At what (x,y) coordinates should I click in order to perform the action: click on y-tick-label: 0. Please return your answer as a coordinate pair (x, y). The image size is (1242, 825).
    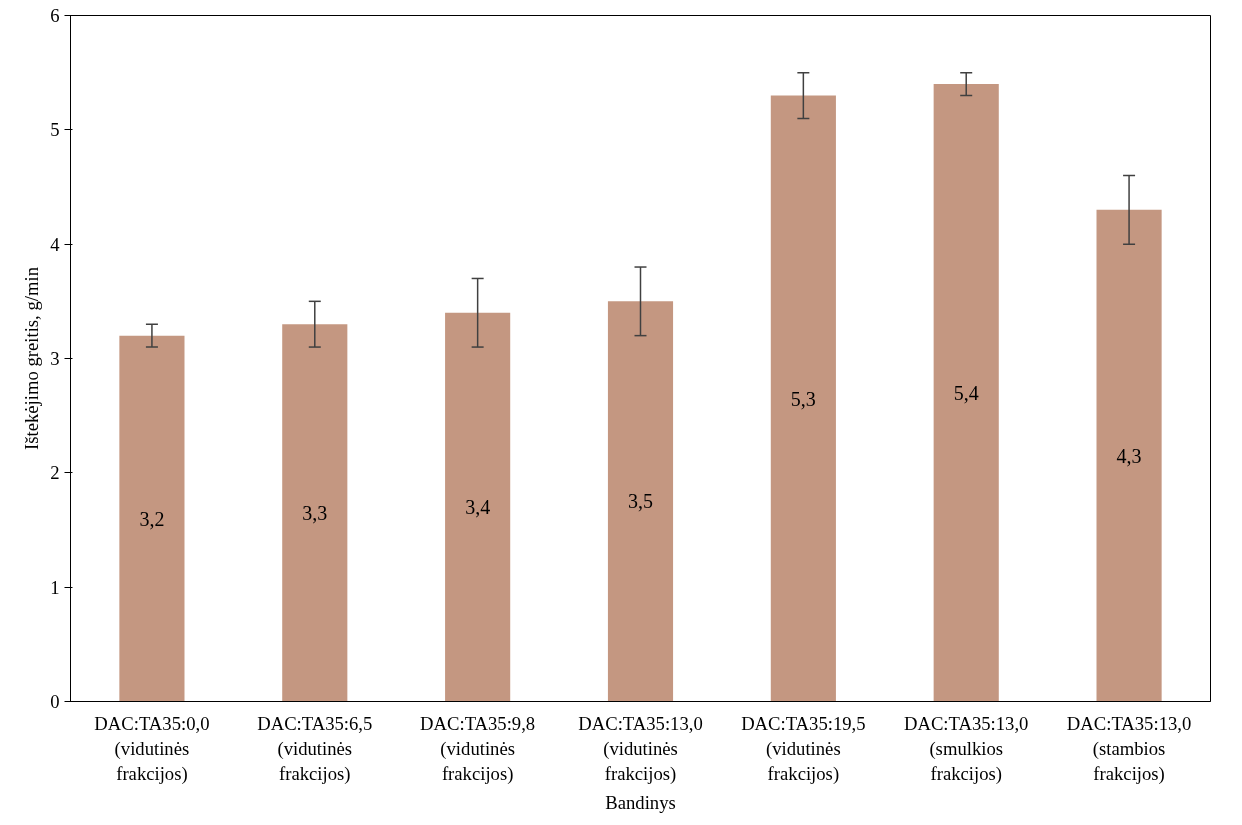
    Looking at the image, I should click on (55, 701).